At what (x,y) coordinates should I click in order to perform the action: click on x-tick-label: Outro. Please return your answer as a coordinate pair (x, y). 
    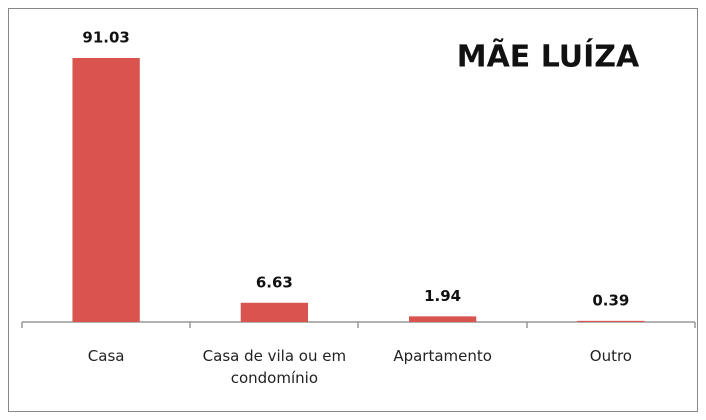
    Looking at the image, I should click on (610, 356).